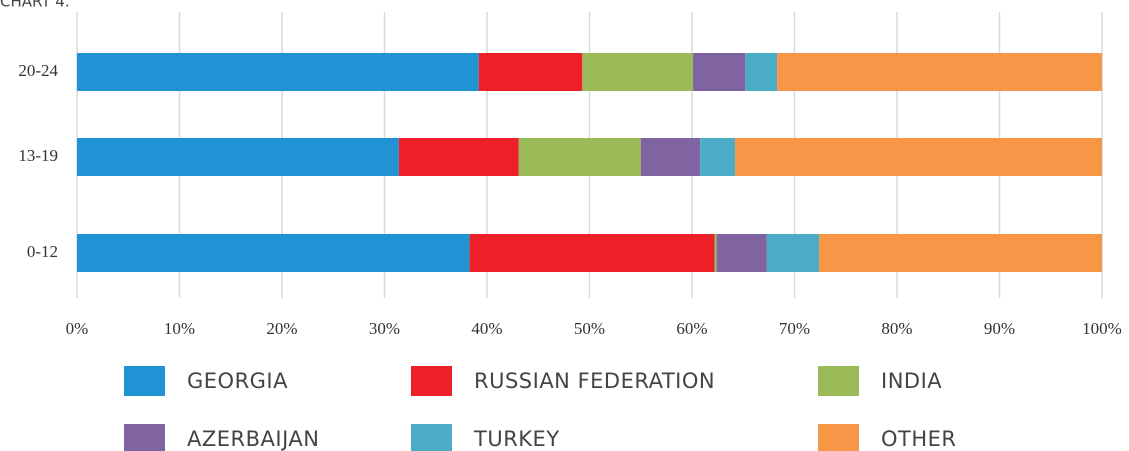 The height and width of the screenshot is (451, 1129). Describe the element at coordinates (179, 328) in the screenshot. I see `x-tick-label: 10%` at that location.